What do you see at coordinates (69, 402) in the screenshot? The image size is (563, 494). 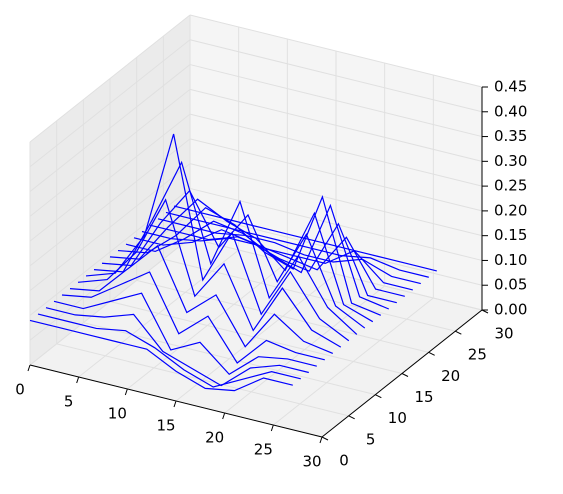 I see `x-tick-label: 5` at bounding box center [69, 402].